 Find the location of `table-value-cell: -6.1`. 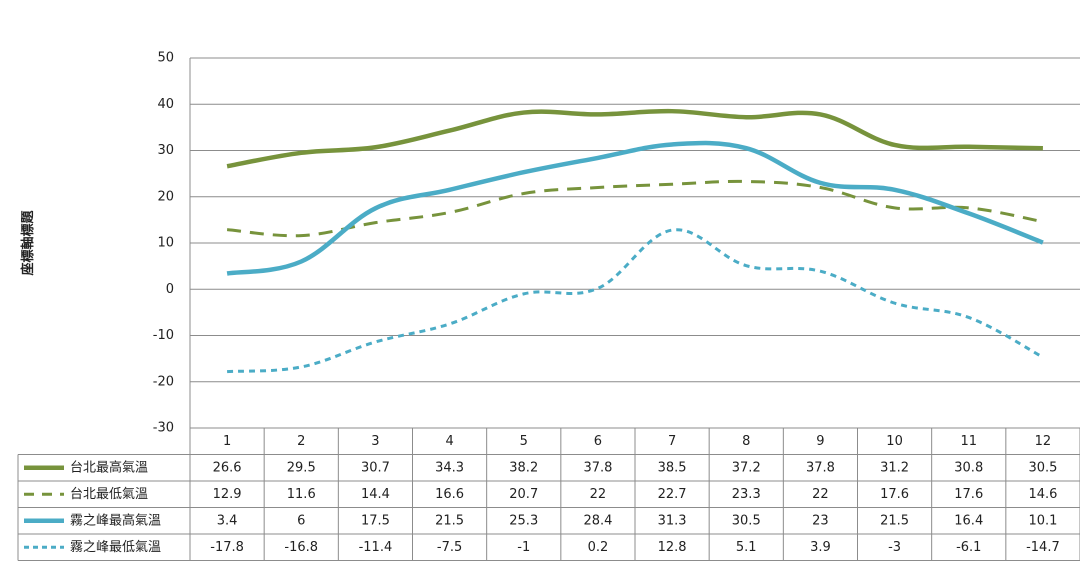

table-value-cell: -6.1 is located at coordinates (968, 547).